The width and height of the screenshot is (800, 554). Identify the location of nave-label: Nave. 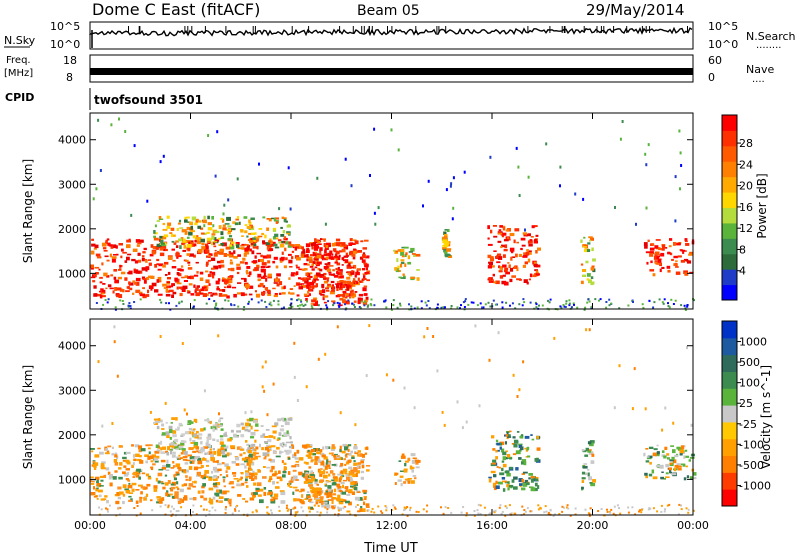
(760, 69).